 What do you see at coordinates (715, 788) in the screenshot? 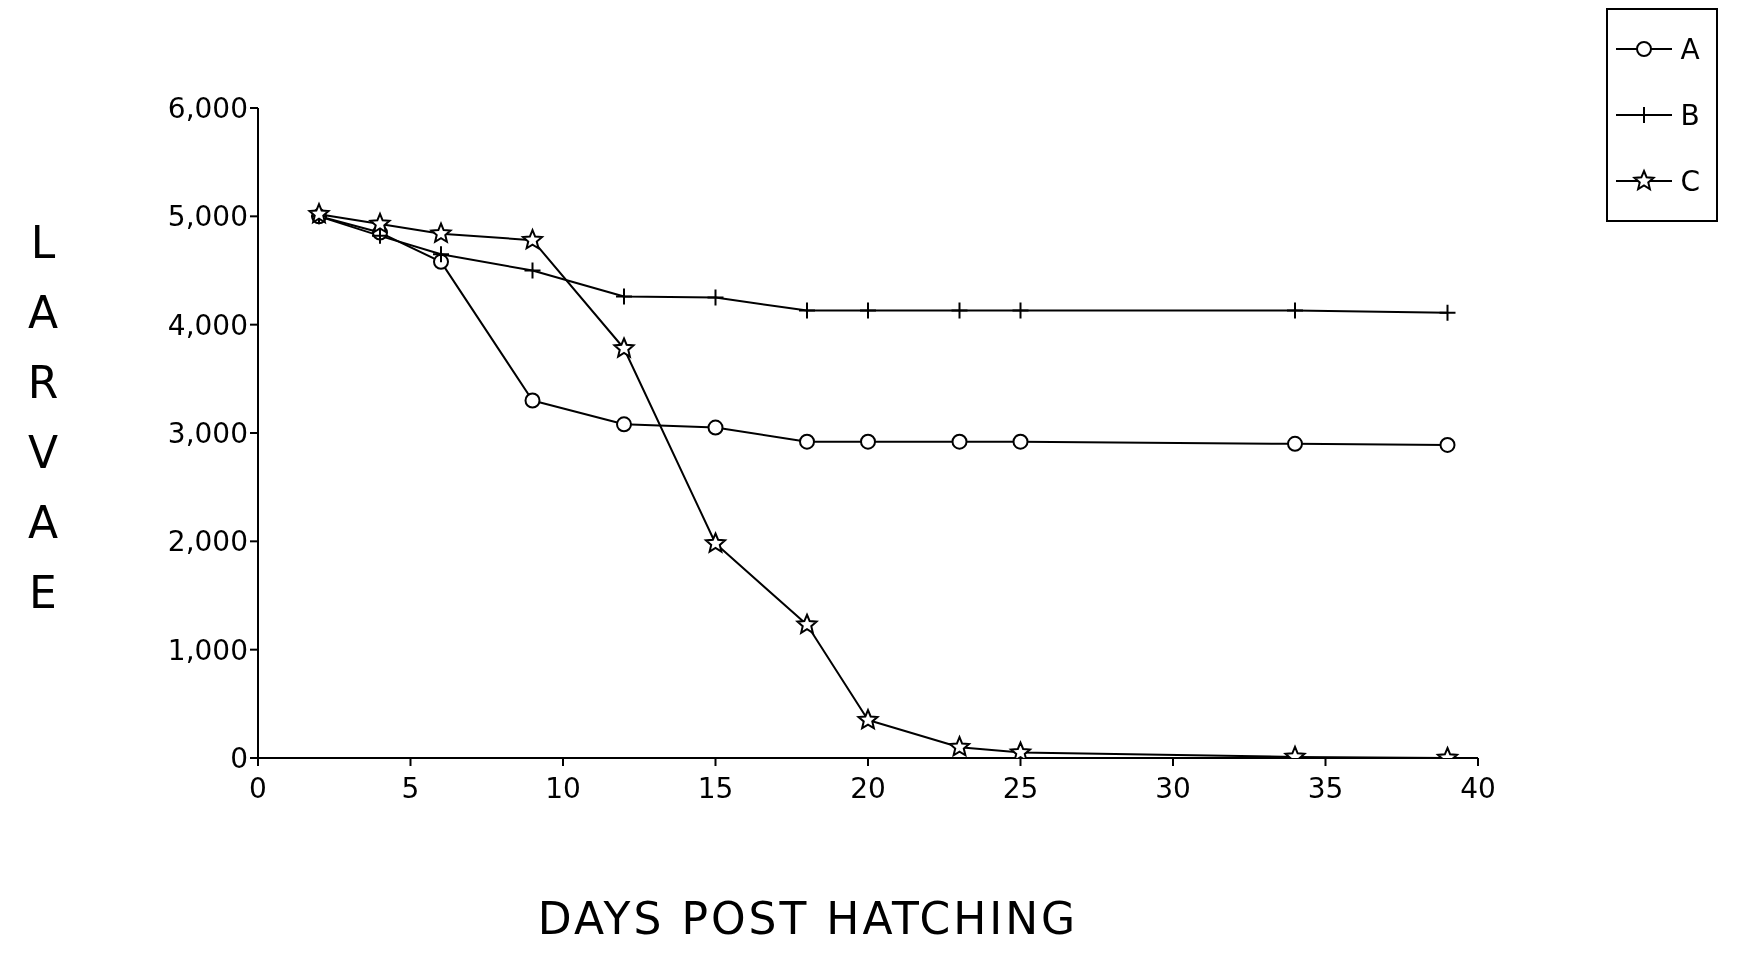
I see `x-tick-label: 15` at bounding box center [715, 788].